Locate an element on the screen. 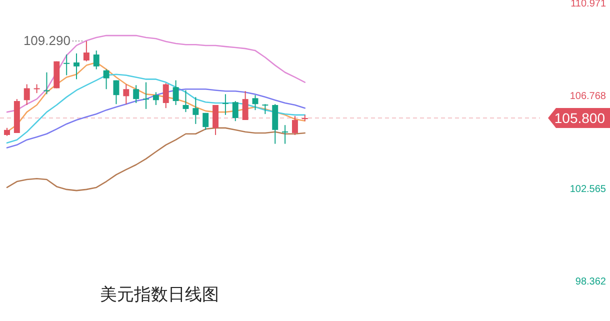 The width and height of the screenshot is (610, 321). y-tick-label: 98.362 is located at coordinates (590, 282).